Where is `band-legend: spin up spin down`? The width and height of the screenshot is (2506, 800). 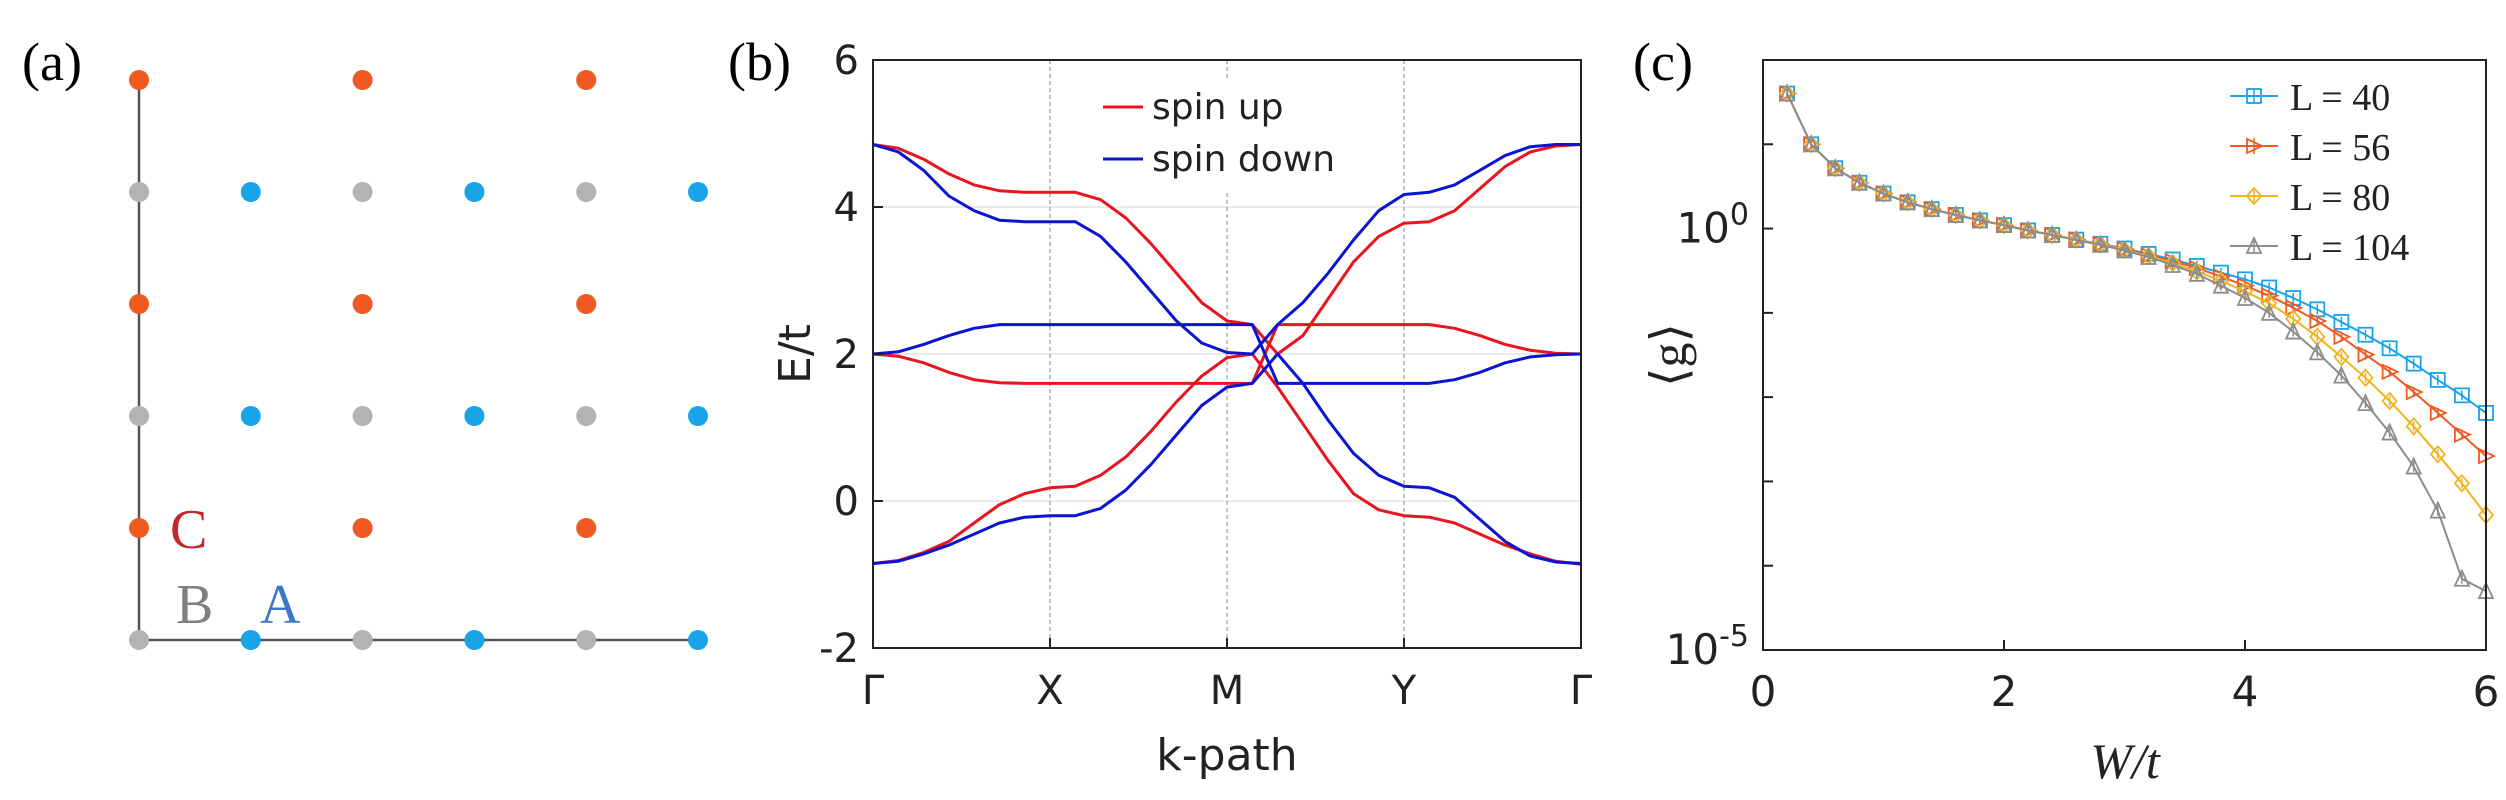 band-legend: spin up spin down is located at coordinates (1219, 134).